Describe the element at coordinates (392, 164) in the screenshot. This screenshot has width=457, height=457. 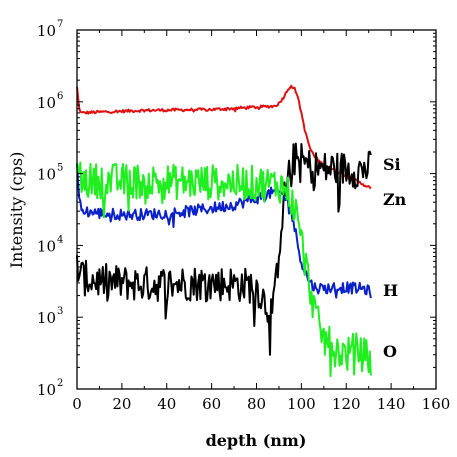
I see `series-label-si: Si` at that location.